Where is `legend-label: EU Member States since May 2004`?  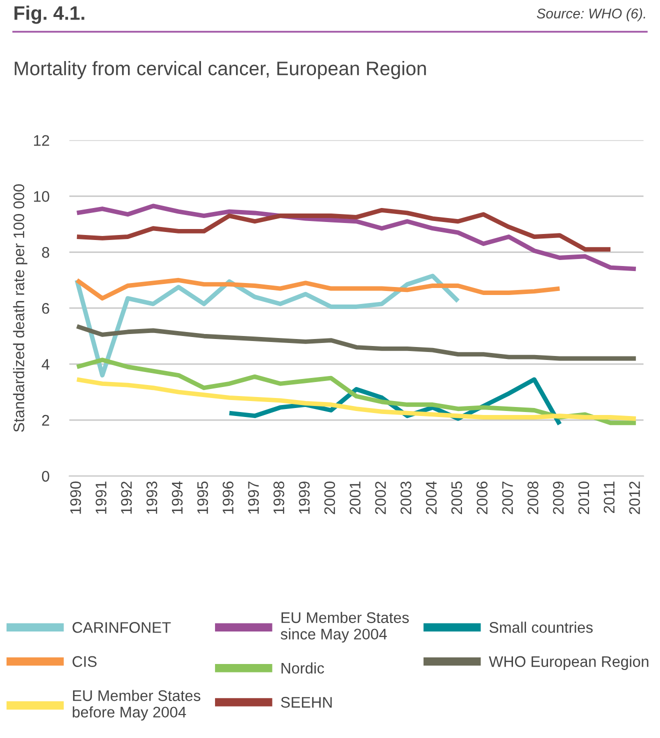 legend-label: EU Member States since May 2004 is located at coordinates (344, 627).